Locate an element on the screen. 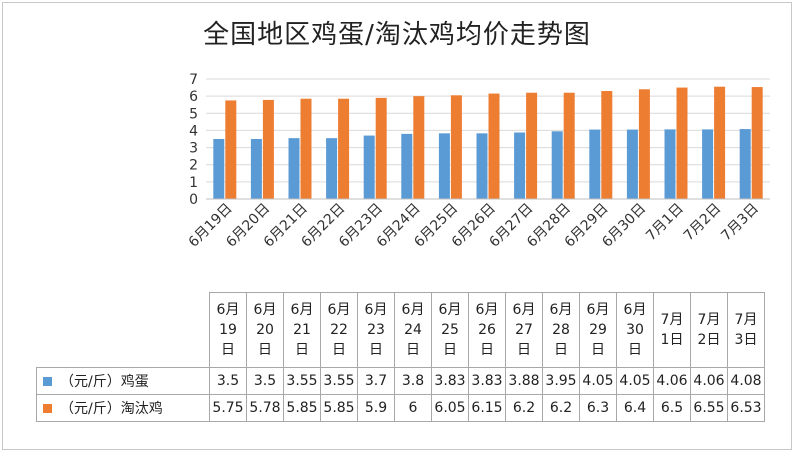 This screenshot has height=452, width=794. header-line: 21 is located at coordinates (302, 330).